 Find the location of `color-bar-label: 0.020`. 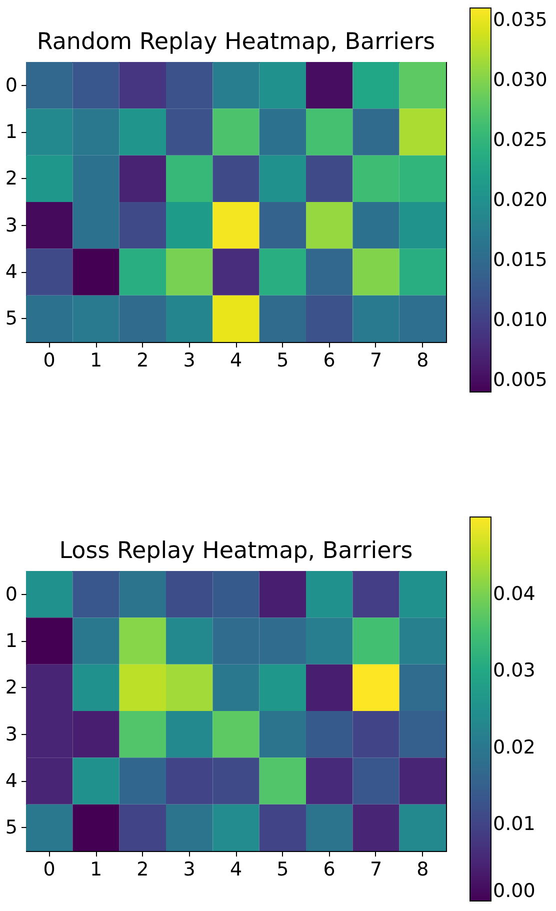

color-bar-label: 0.020 is located at coordinates (520, 200).